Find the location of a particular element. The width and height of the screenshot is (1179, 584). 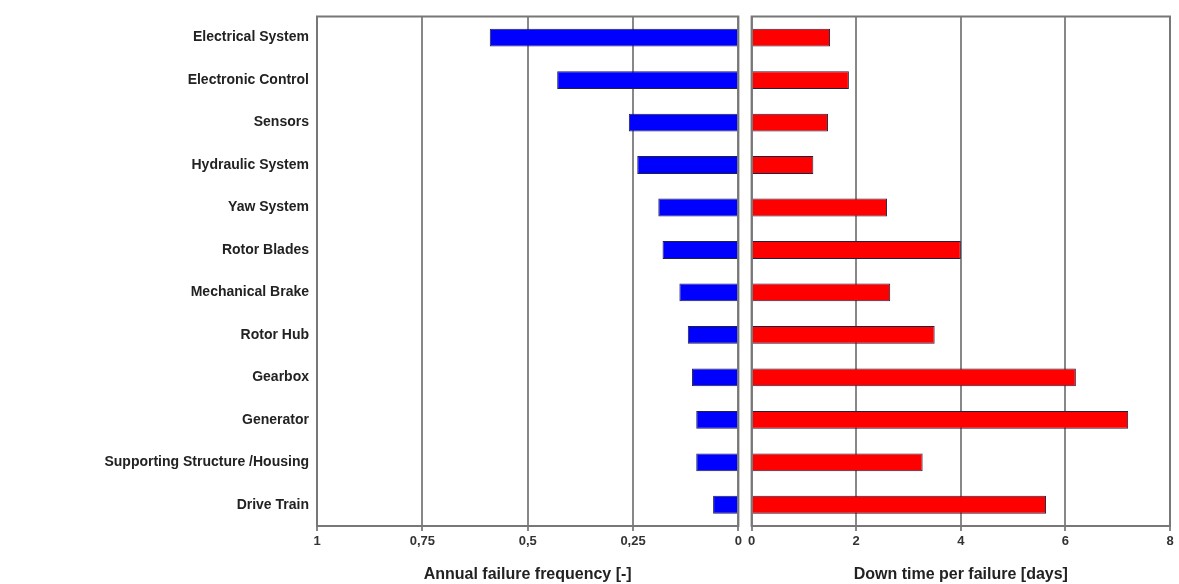

x-tick-label: 0,75 is located at coordinates (422, 541).